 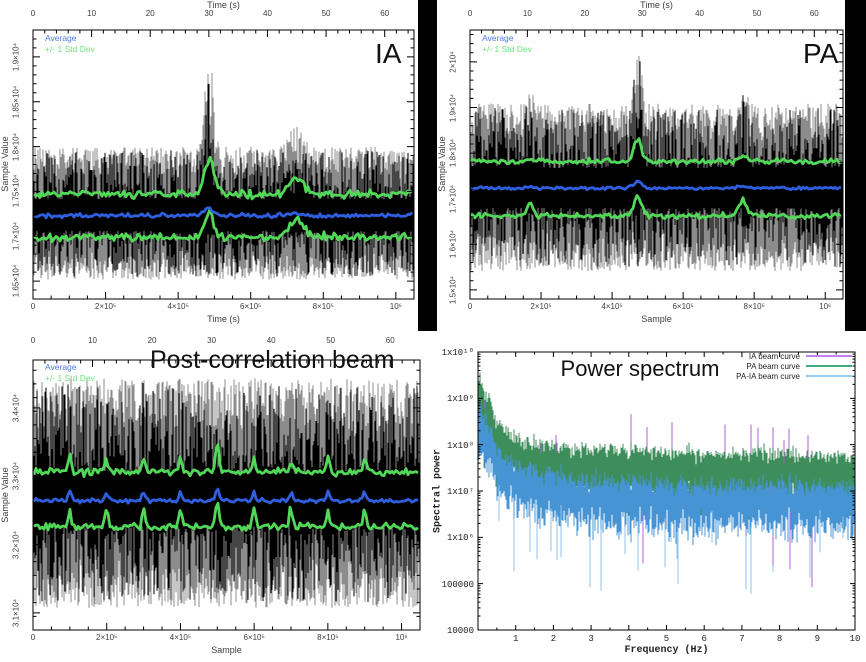 What do you see at coordinates (226, 650) in the screenshot?
I see `post-bottom-axis-title: Sample` at bounding box center [226, 650].